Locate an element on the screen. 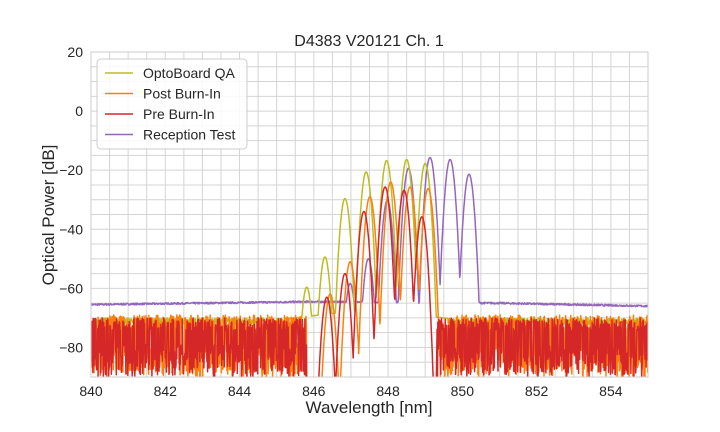  legend-box is located at coordinates (172, 104).